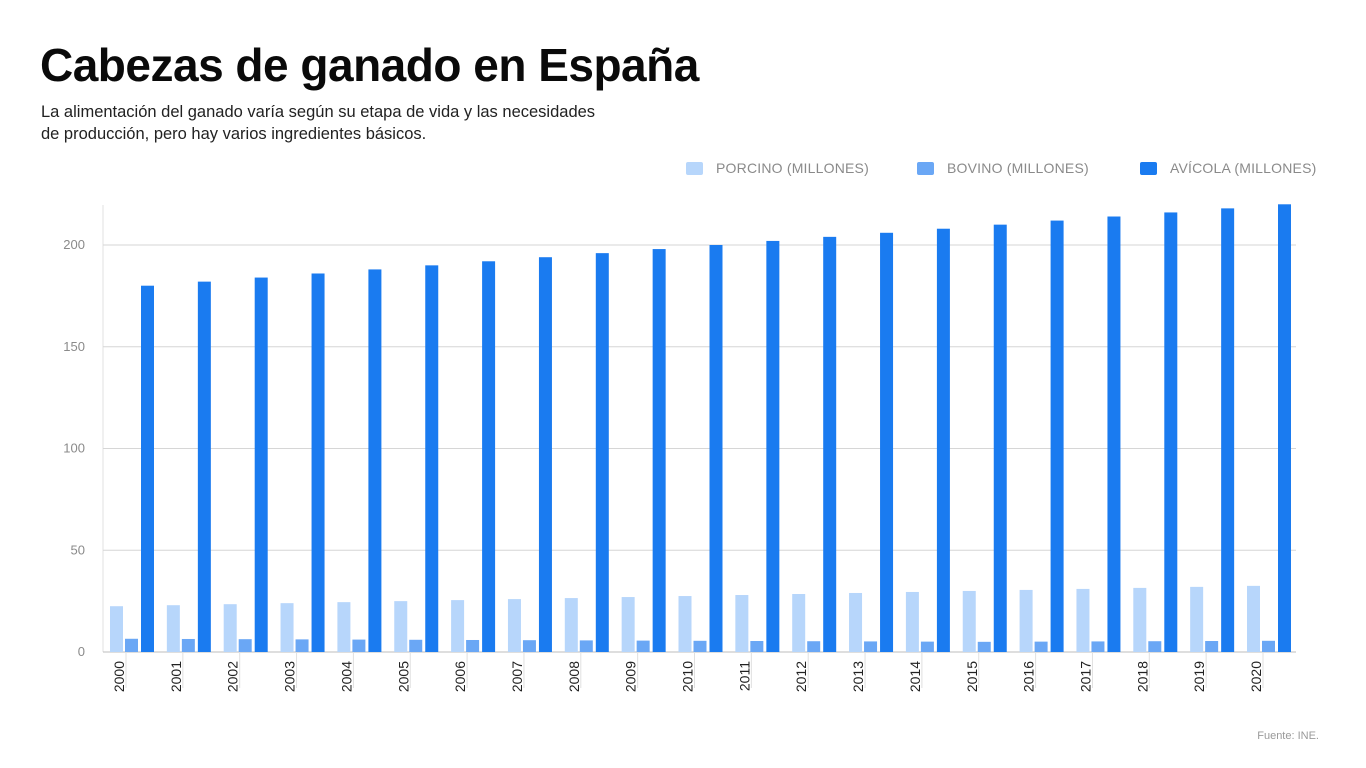  I want to click on x-tick-label-2016: 2016, so click(1029, 676).